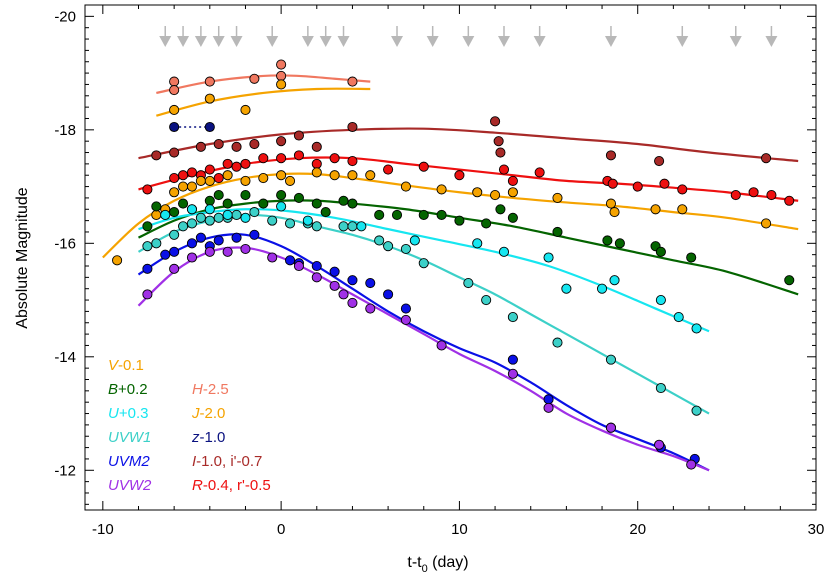  I want to click on legend-band: I, so click(194, 461).